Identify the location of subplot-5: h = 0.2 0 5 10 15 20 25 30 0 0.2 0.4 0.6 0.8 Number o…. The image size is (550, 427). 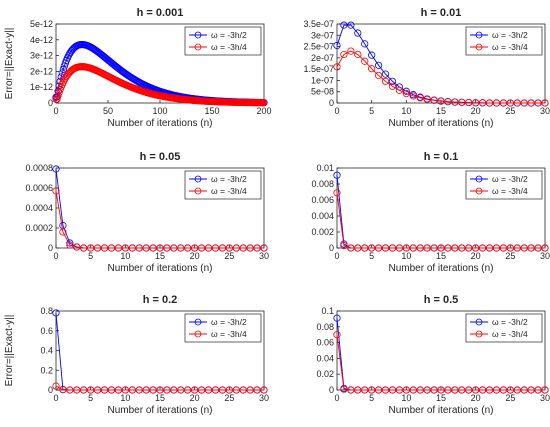
(136, 355).